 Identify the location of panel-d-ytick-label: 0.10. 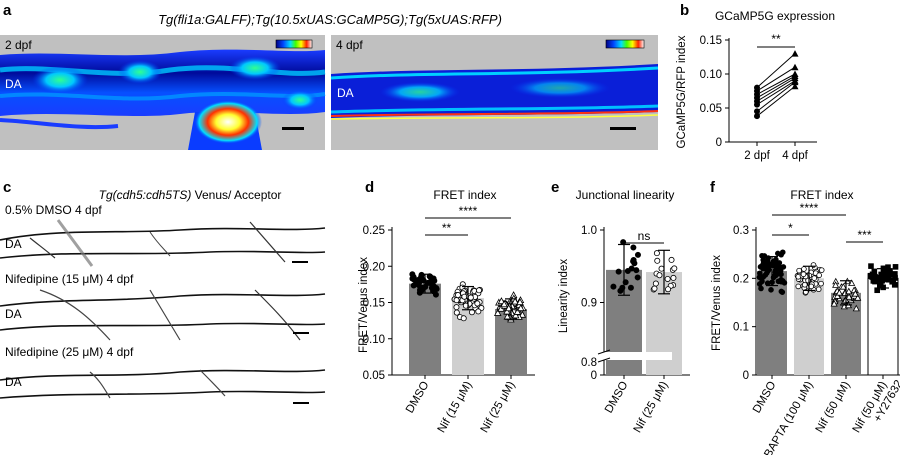
(374, 340).